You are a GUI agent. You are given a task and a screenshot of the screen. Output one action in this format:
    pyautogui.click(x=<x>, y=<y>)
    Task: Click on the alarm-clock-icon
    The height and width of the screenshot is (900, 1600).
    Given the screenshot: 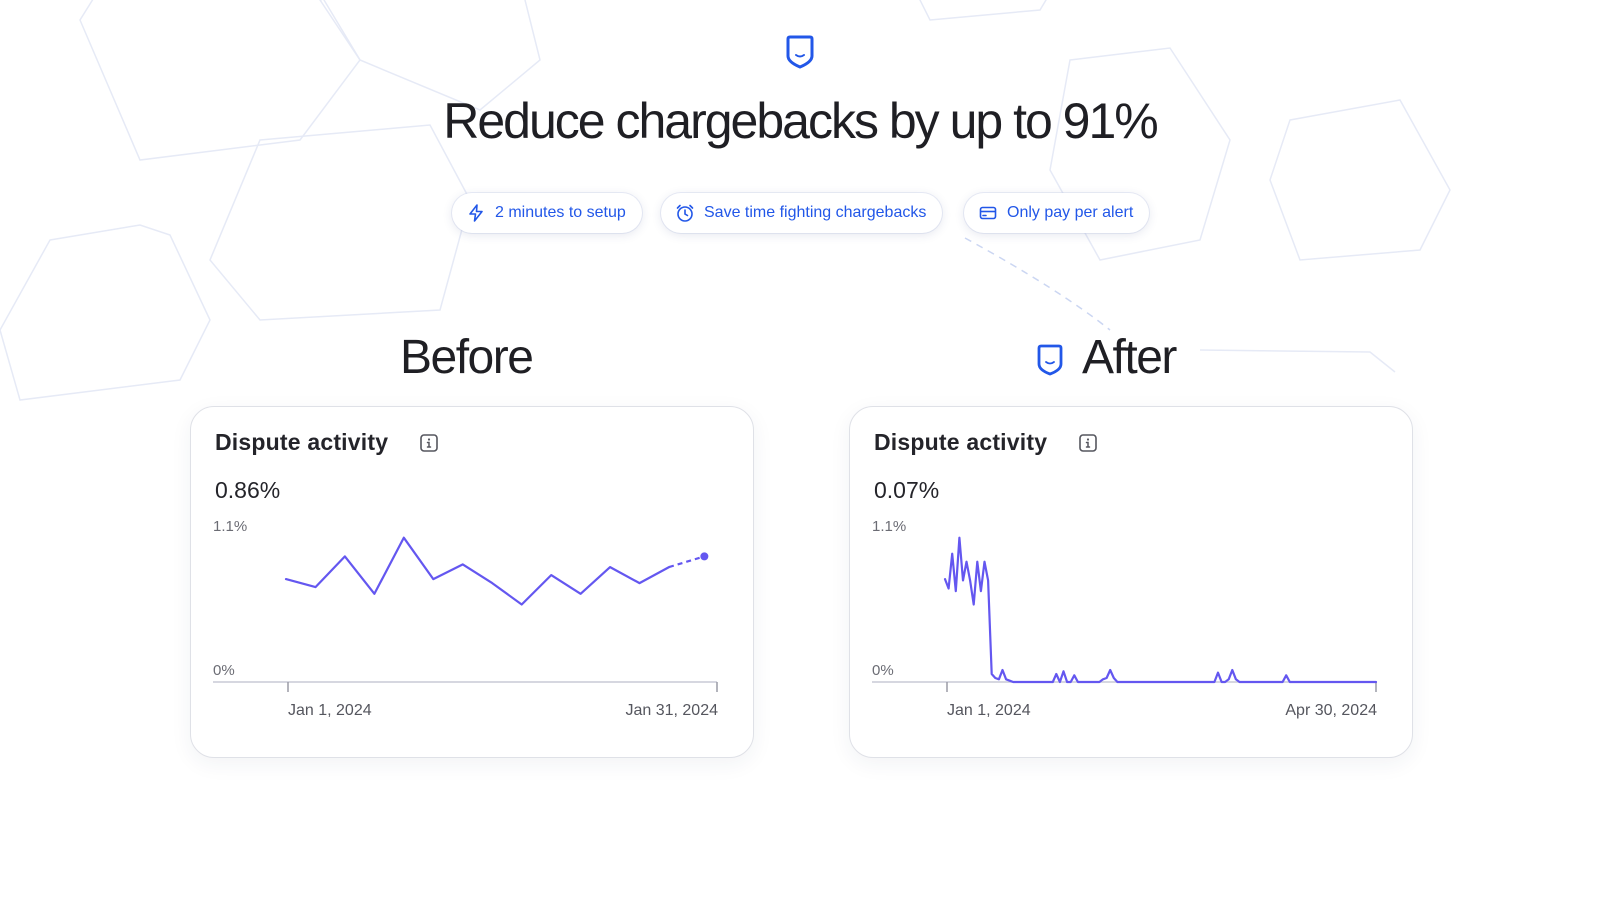 What is the action you would take?
    pyautogui.click(x=685, y=213)
    